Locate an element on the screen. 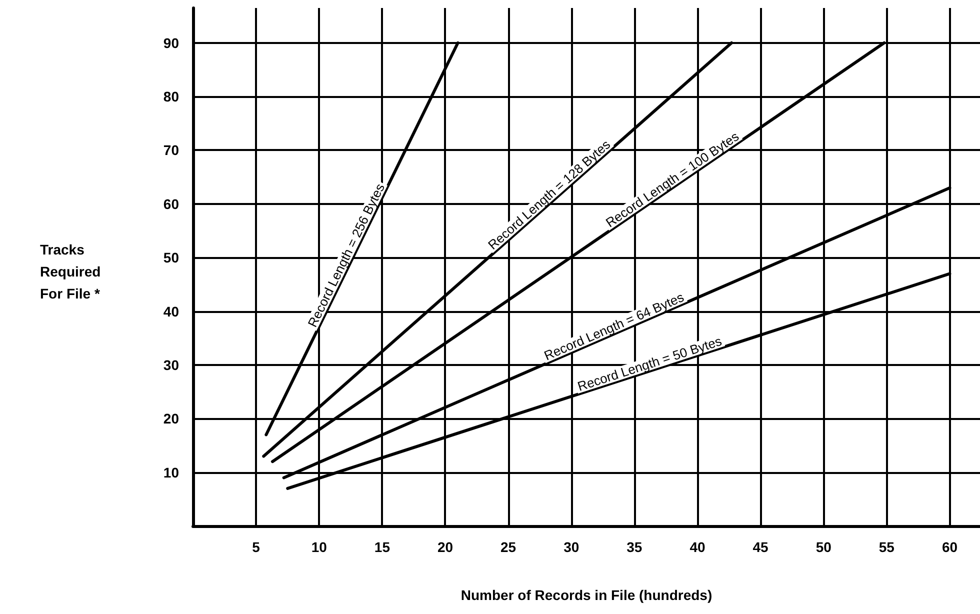  x-tick-label: 40 is located at coordinates (698, 547).